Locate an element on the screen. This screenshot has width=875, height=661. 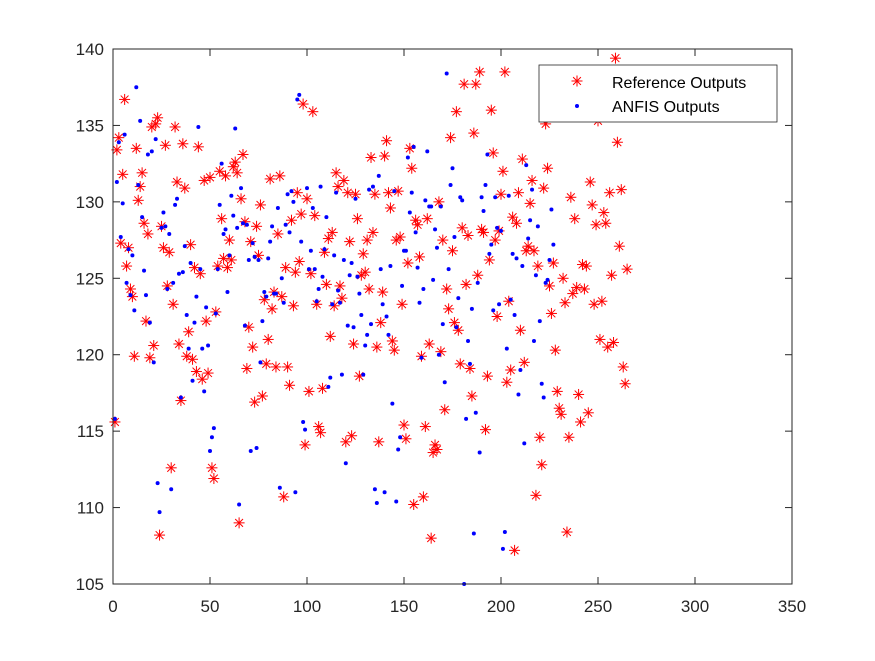
x-tick-label: 200 is located at coordinates (501, 606).